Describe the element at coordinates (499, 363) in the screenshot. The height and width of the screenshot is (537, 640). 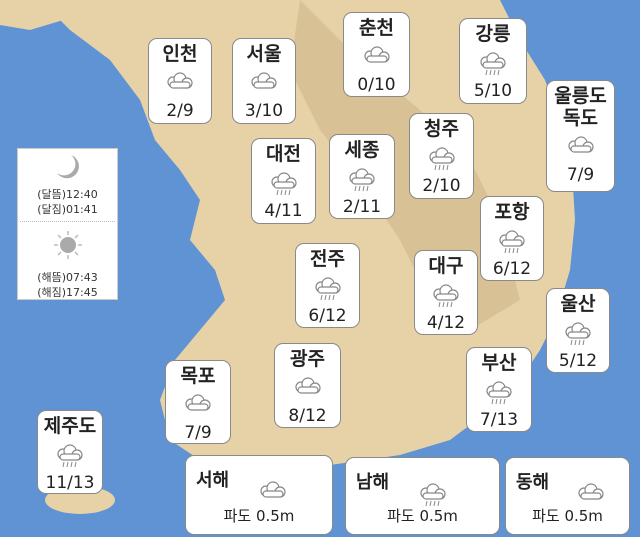
I see `city-name: 부산` at that location.